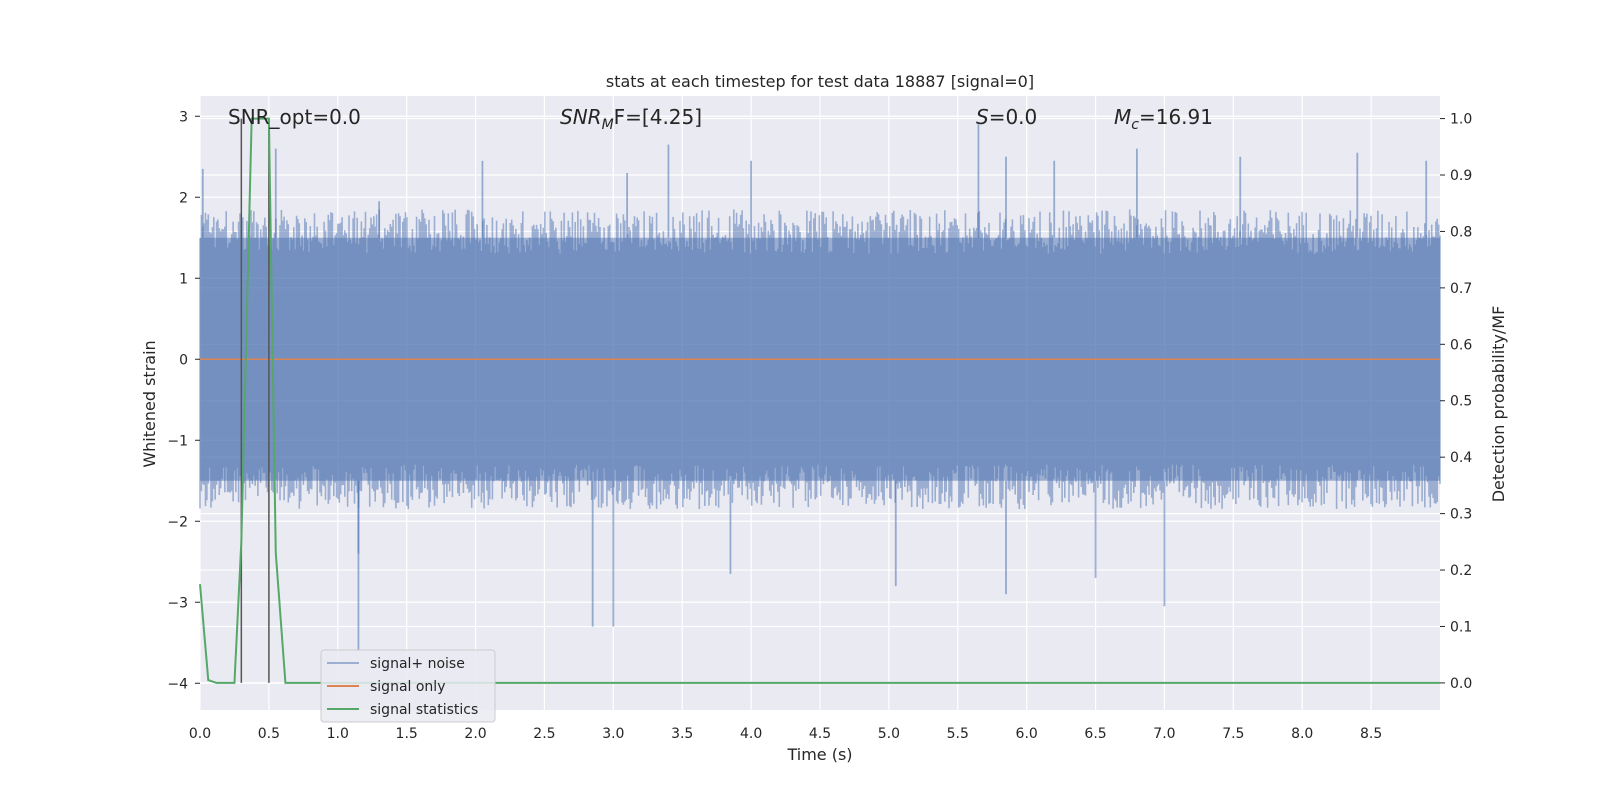 This screenshot has width=1600, height=800. I want to click on y-left-tick-label-5: −2, so click(177, 522).